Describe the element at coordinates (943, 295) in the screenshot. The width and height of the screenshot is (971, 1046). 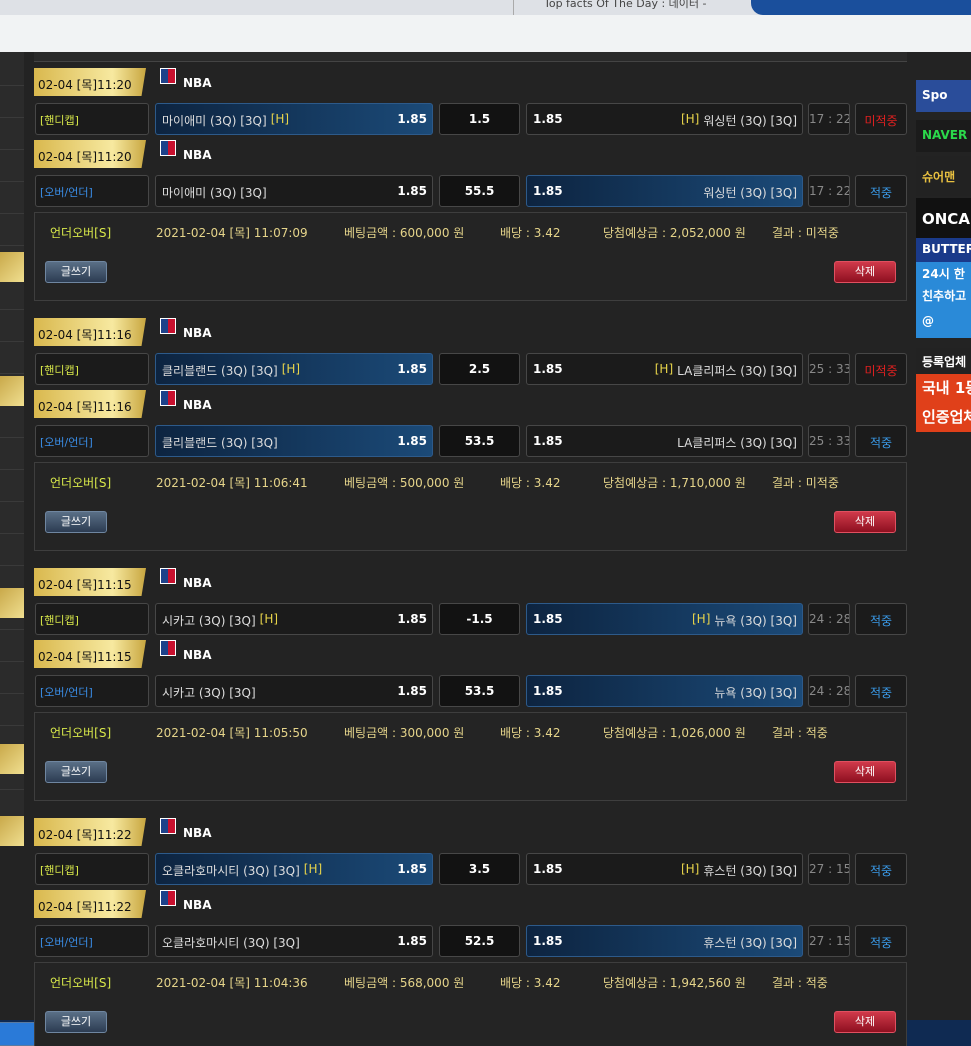
I see `sidebar-banner: 친추하고` at that location.